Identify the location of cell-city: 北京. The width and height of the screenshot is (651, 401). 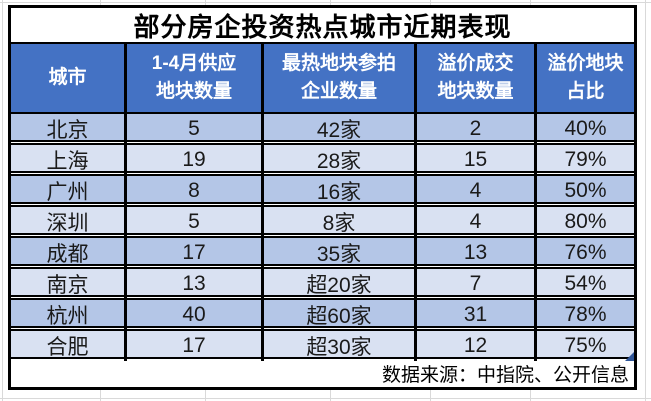
(67, 130).